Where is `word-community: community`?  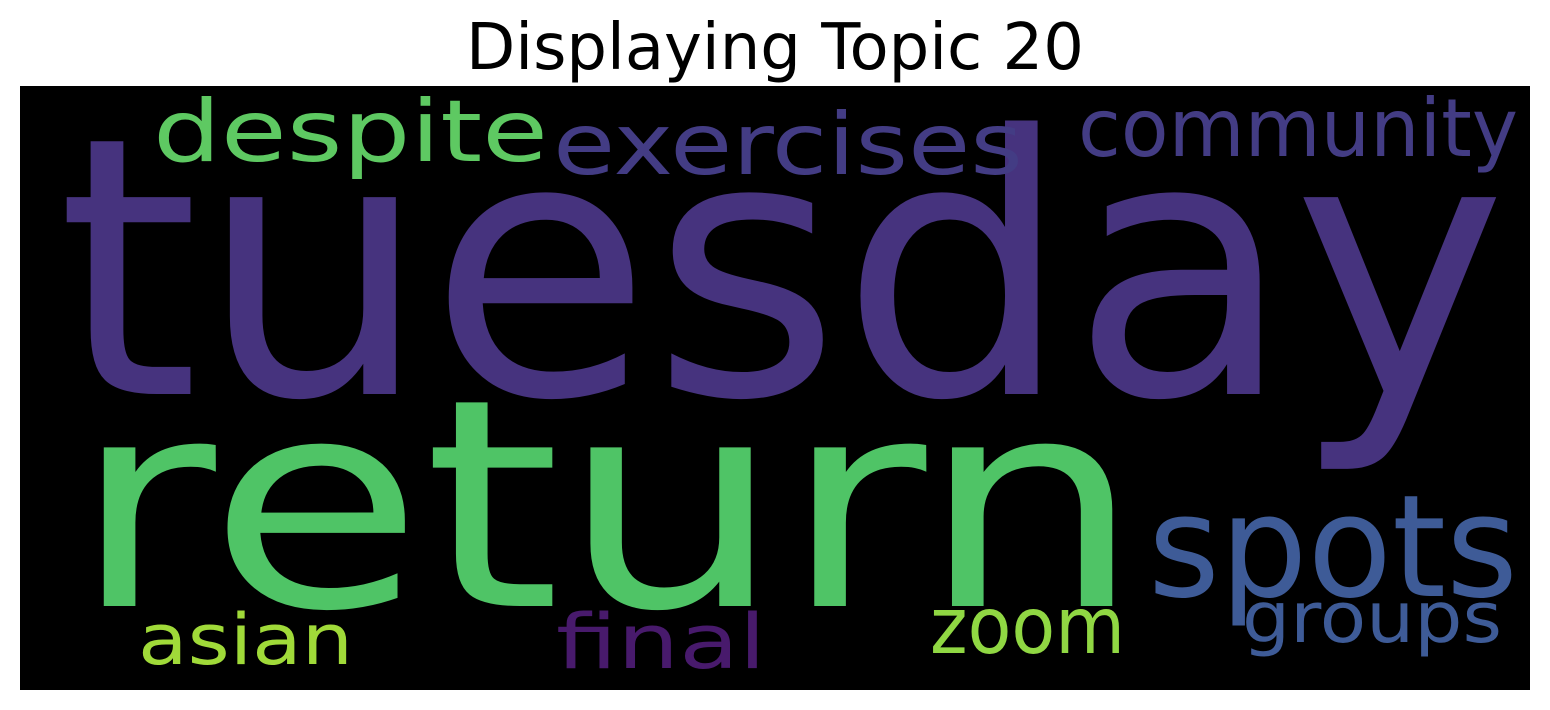
word-community: community is located at coordinates (1298, 130).